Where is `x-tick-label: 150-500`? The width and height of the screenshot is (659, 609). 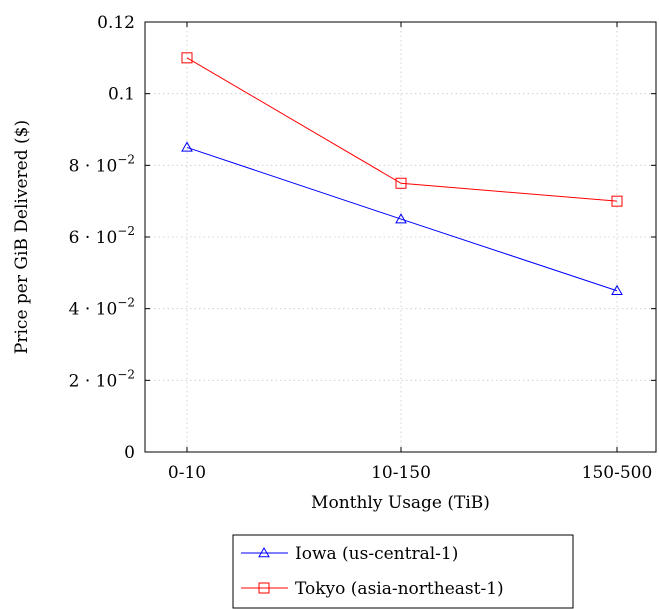 x-tick-label: 150-500 is located at coordinates (617, 473).